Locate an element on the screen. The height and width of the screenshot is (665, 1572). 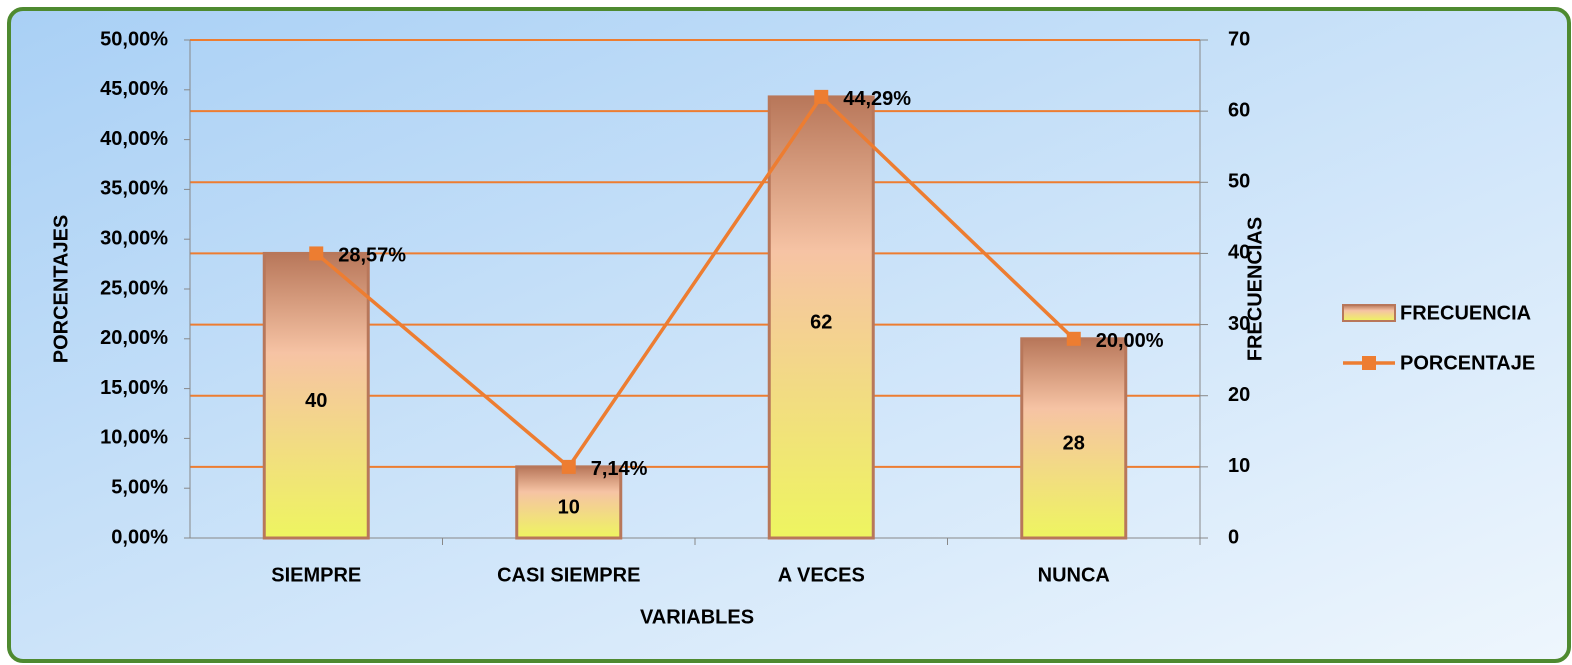
y-tick-label: 35,00% is located at coordinates (134, 189).